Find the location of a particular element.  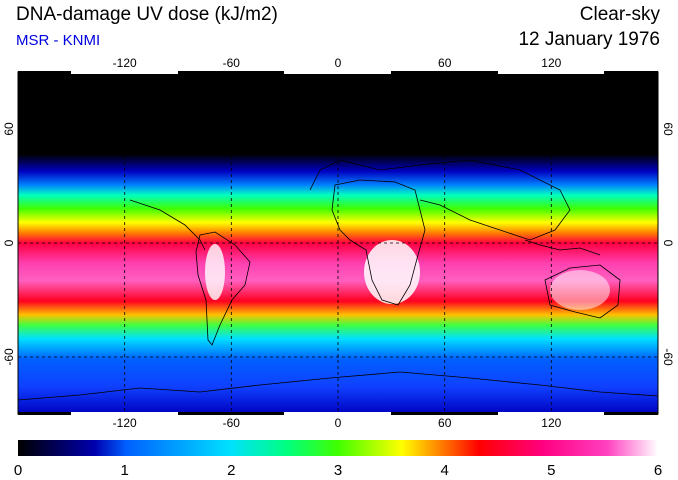

date-label: 12 January 1976 is located at coordinates (589, 39).